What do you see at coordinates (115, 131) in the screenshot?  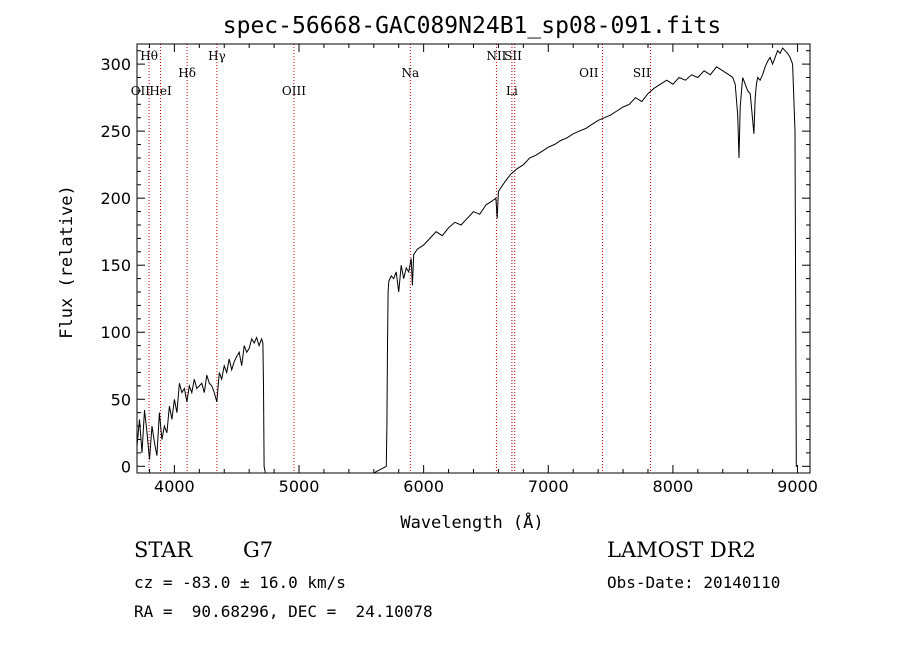 I see `y-tick-label: 250` at bounding box center [115, 131].